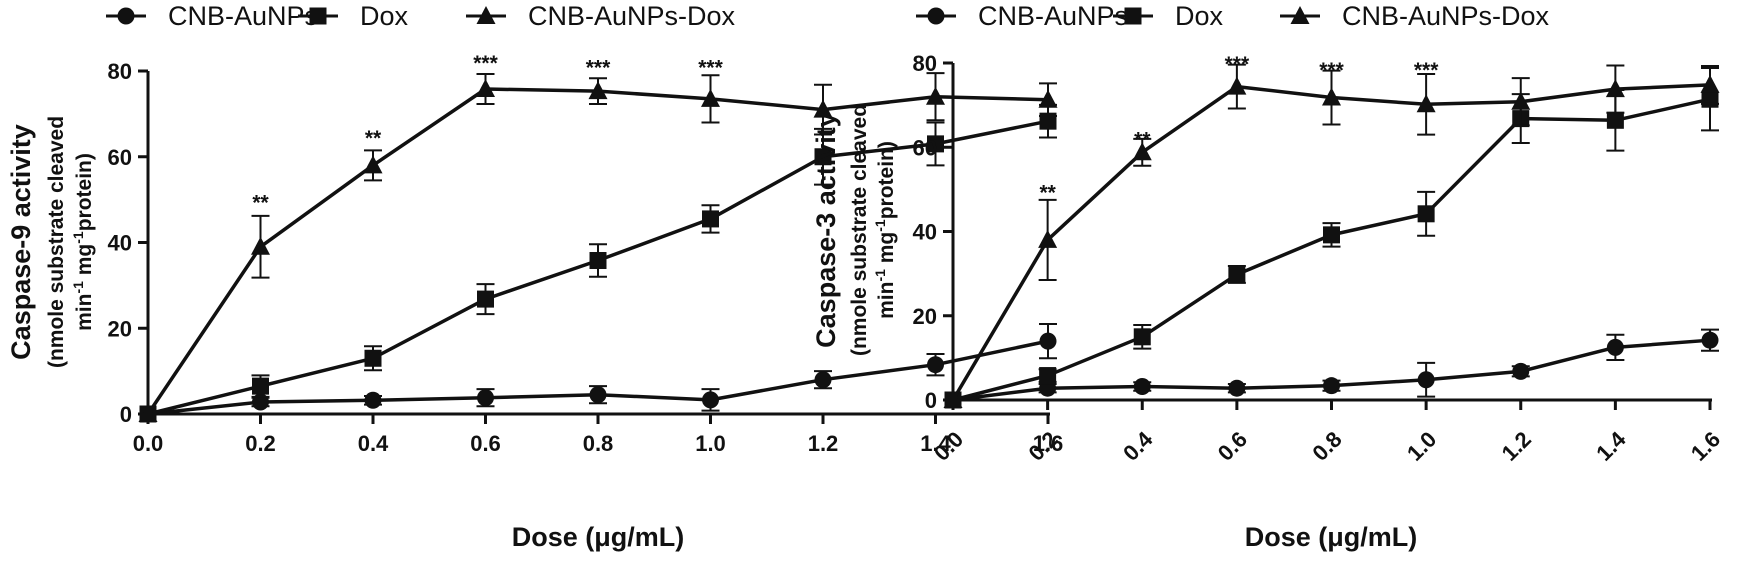 The width and height of the screenshot is (1748, 563). Describe the element at coordinates (120, 328) in the screenshot. I see `y-tick-label: 20` at that location.